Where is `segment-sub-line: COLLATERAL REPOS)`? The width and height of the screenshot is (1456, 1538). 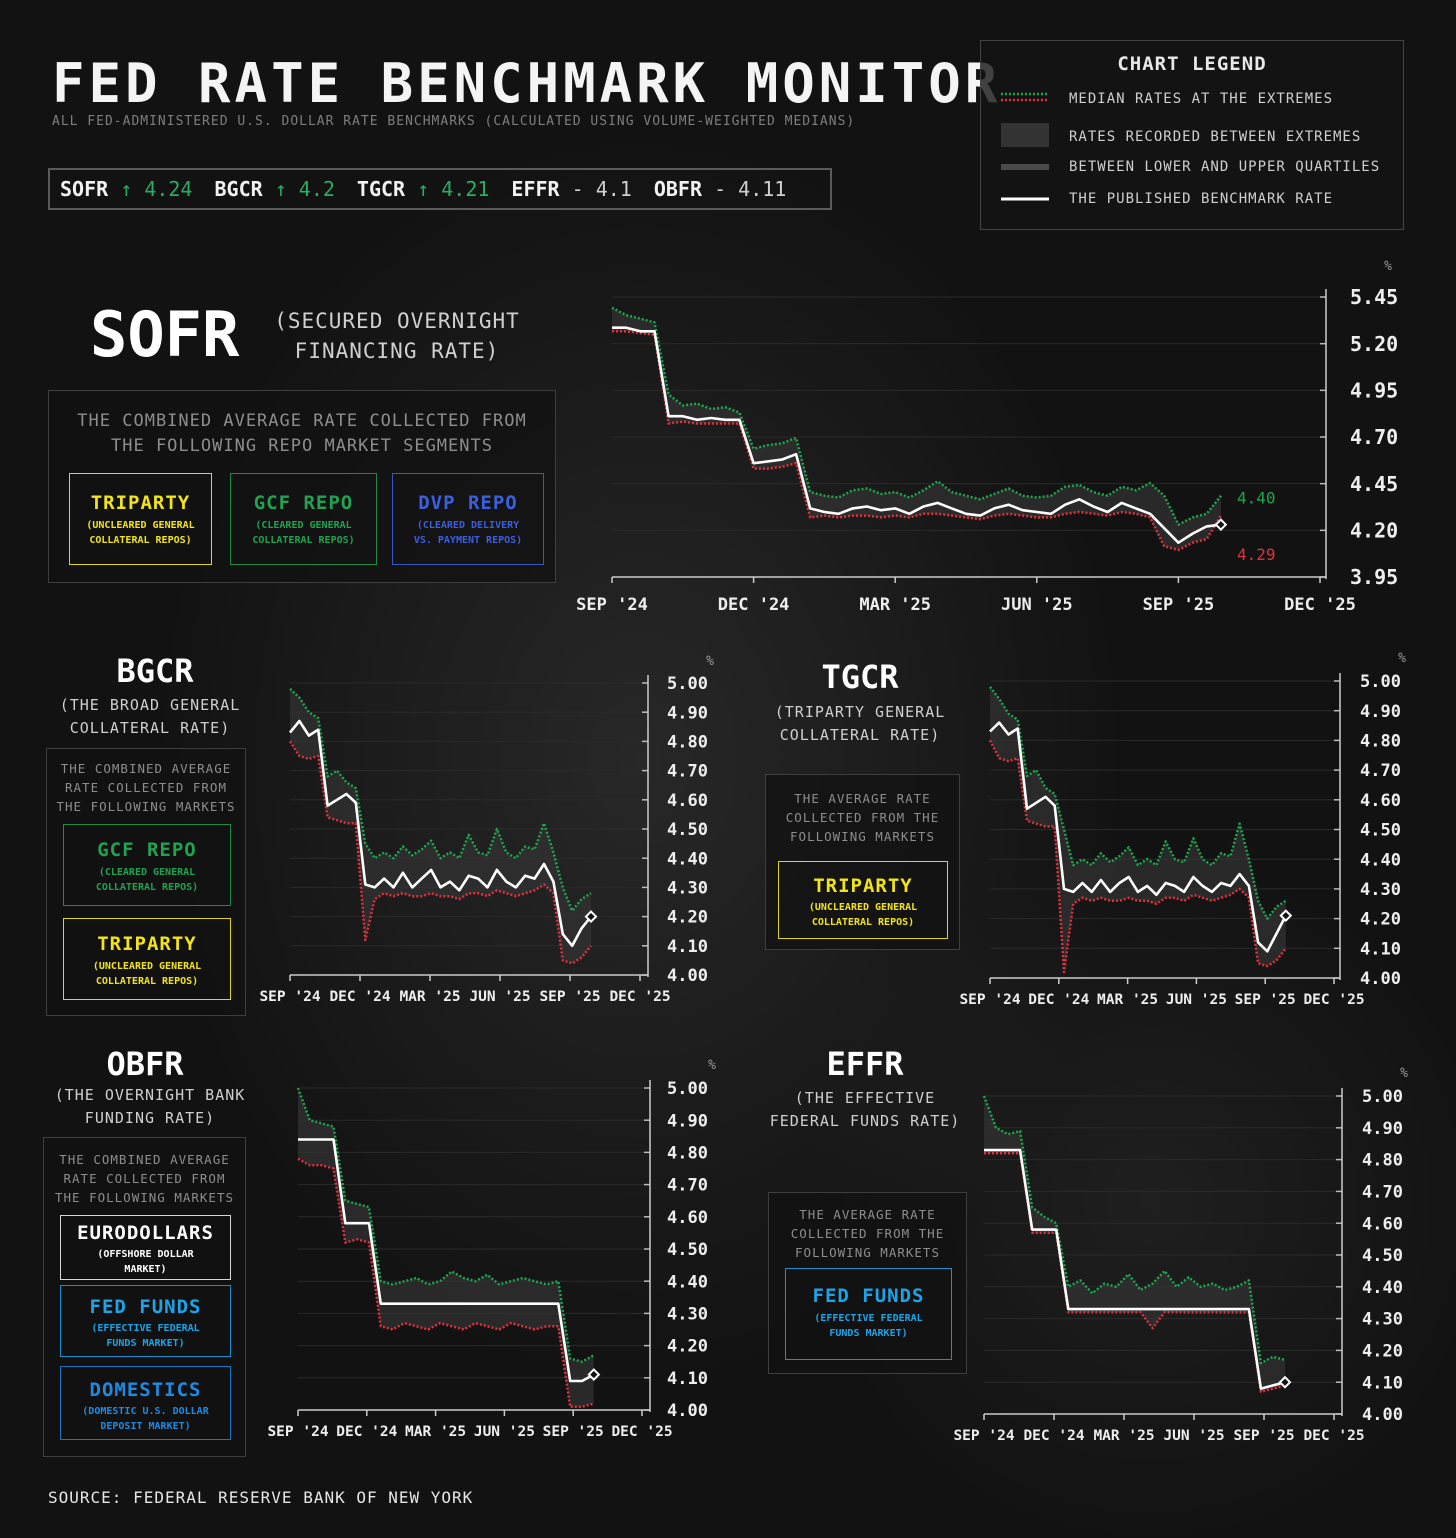
segment-sub-line: COLLATERAL REPOS) is located at coordinates (147, 887).